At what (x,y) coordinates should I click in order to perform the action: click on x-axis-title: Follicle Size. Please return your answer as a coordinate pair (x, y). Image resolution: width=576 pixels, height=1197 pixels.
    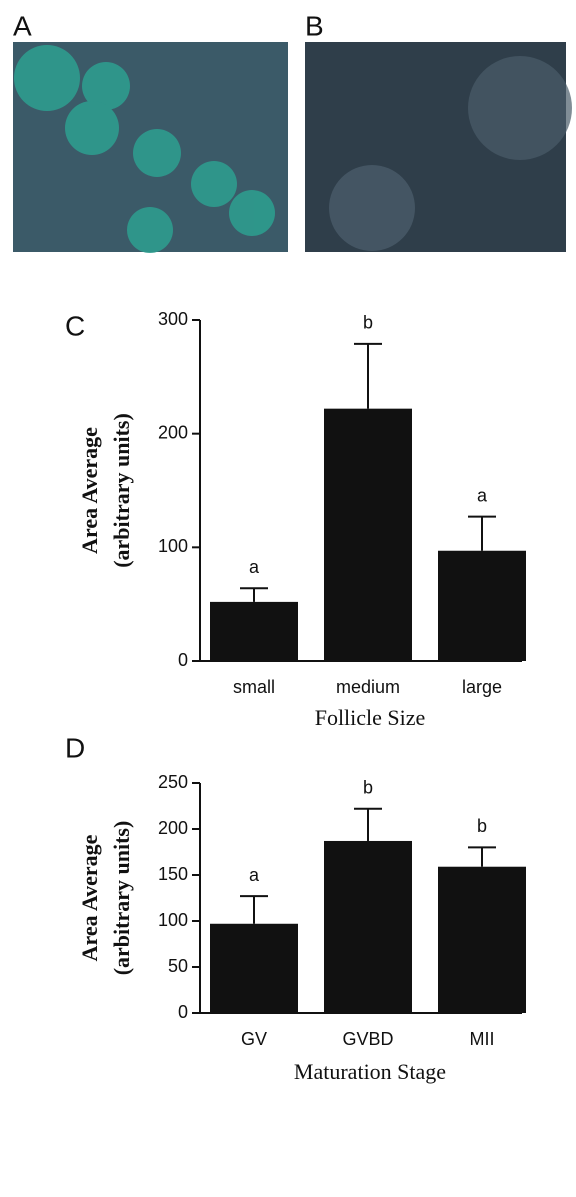
    Looking at the image, I should click on (370, 717).